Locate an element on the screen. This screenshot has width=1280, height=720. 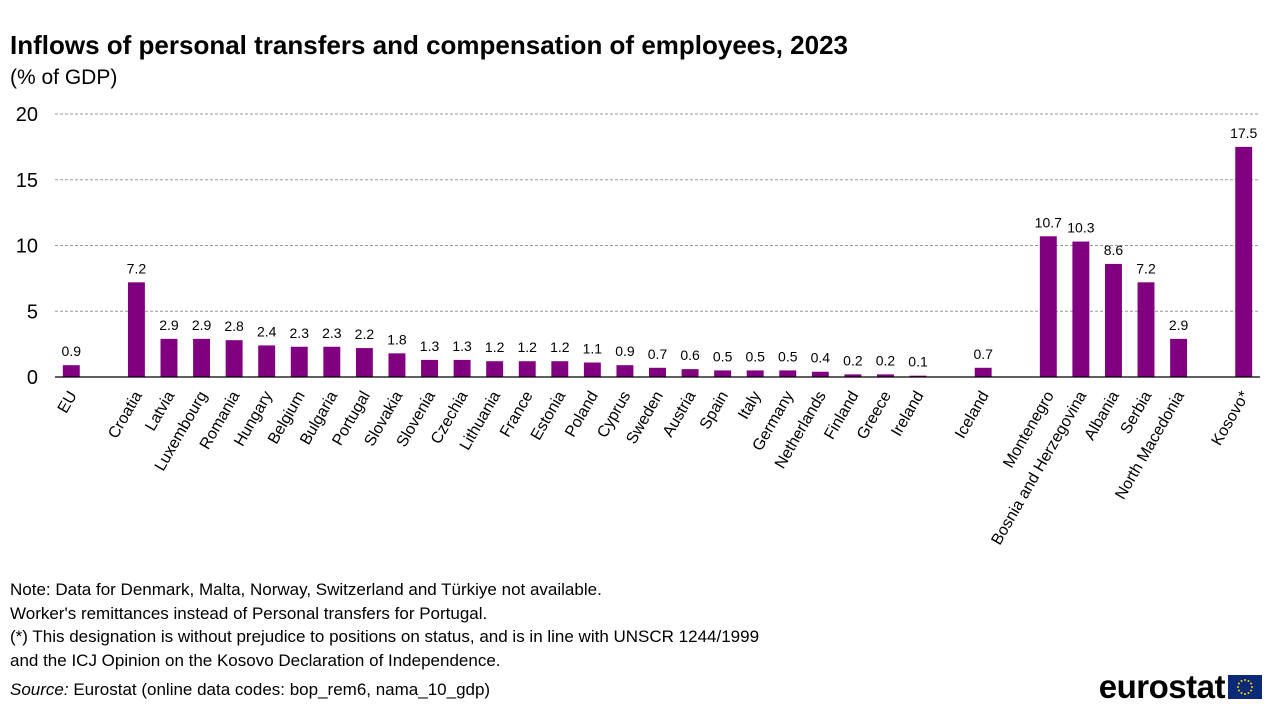
logo-text: eurostat is located at coordinates (1162, 686).